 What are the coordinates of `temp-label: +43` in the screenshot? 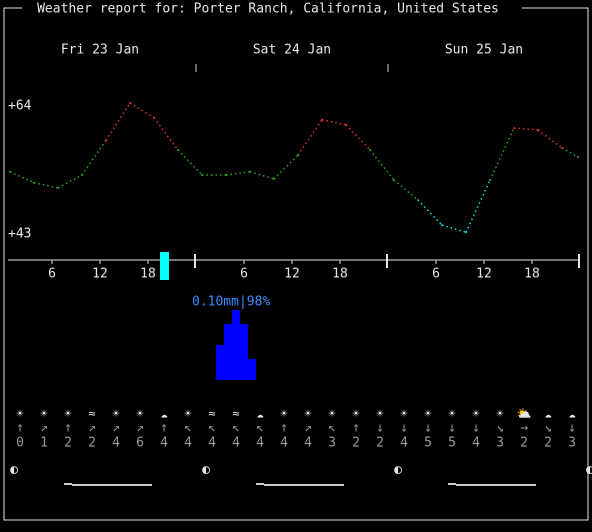 It's located at (19, 234).